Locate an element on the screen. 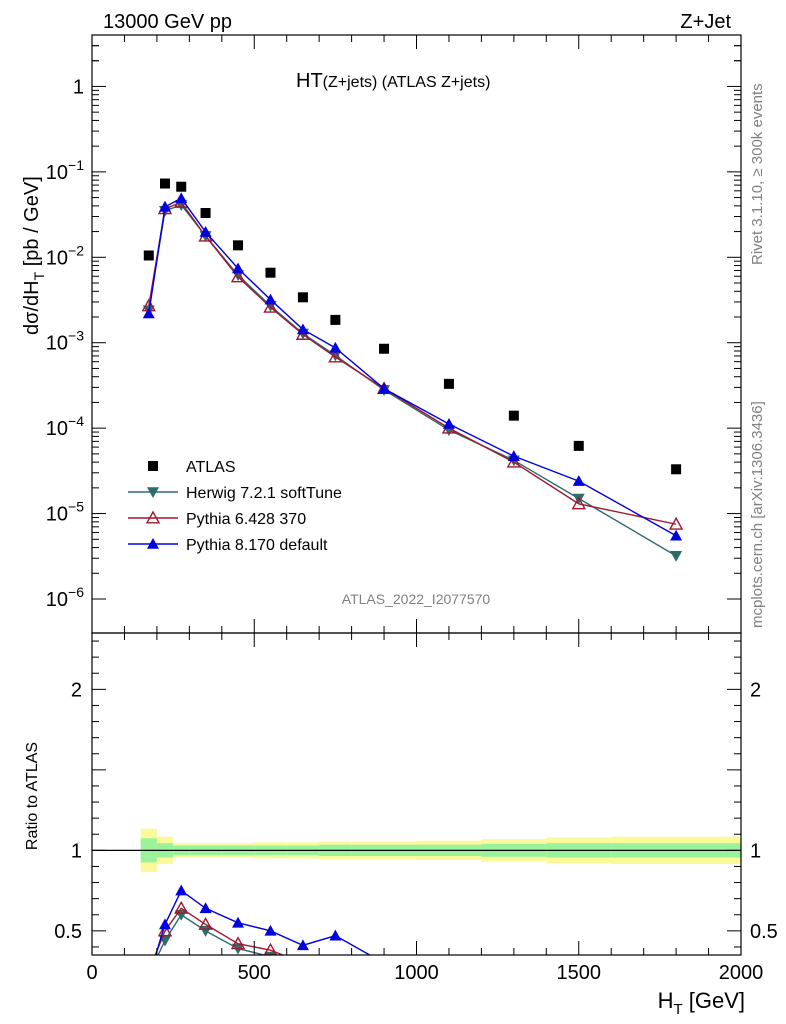 Image resolution: width=786 pixels, height=1024 pixels. x-tick-label: 1500 is located at coordinates (579, 973).